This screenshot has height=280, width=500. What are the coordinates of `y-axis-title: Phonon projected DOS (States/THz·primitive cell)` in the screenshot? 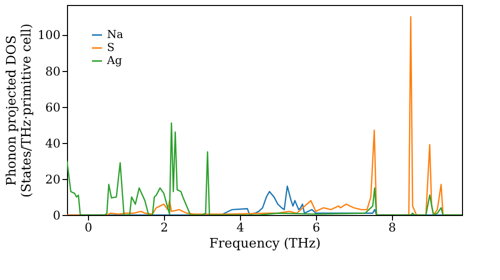 It's located at (19, 110).